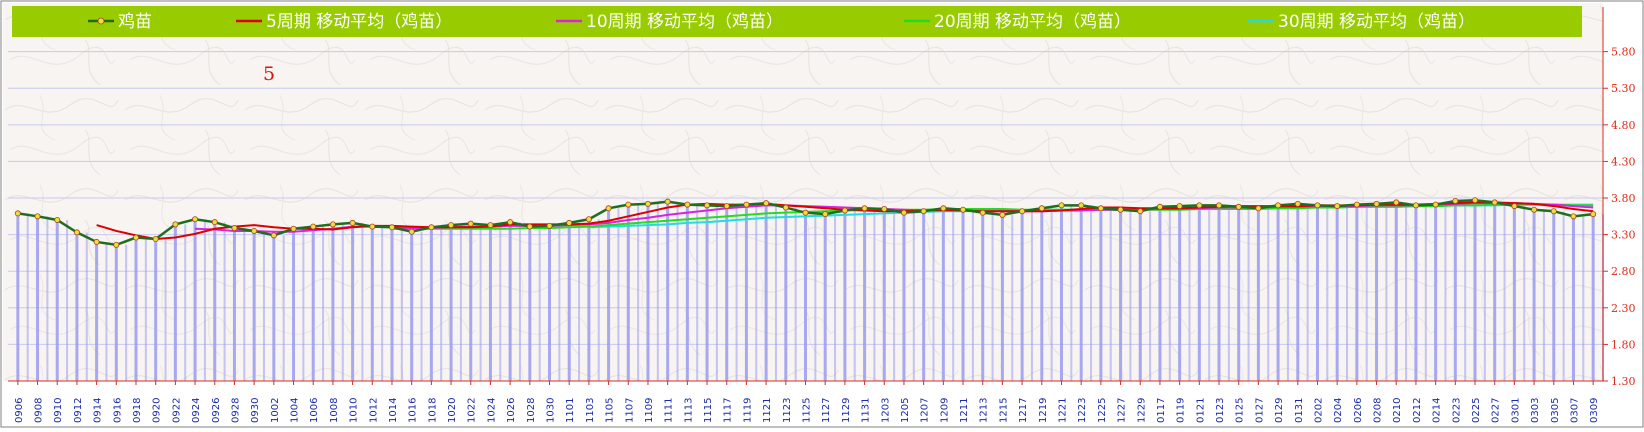  I want to click on xtick-label: 1129, so click(846, 410).